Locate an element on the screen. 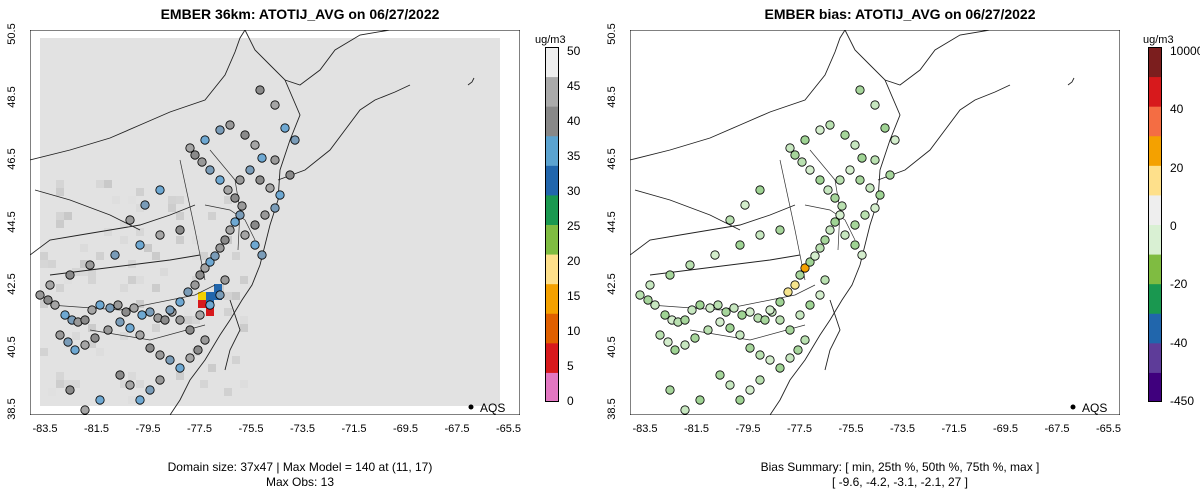  colorbar-unit: ug/m3 is located at coordinates (1158, 40).